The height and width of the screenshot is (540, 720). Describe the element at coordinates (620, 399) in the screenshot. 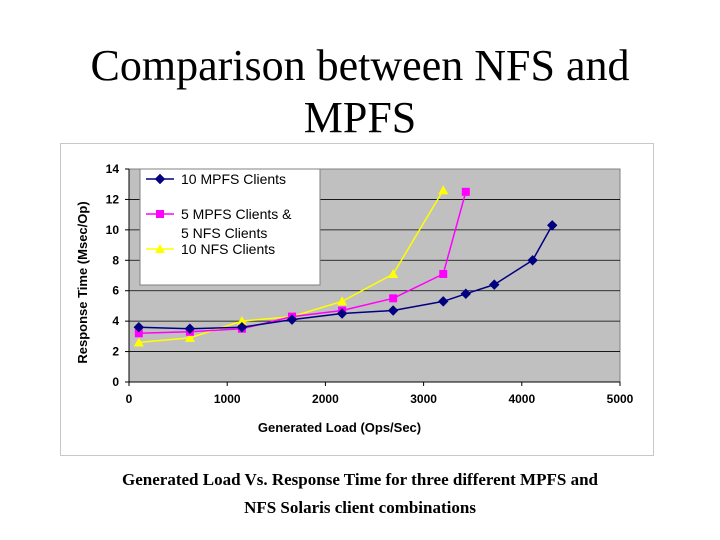

I see `x-tick-label: 5000` at that location.